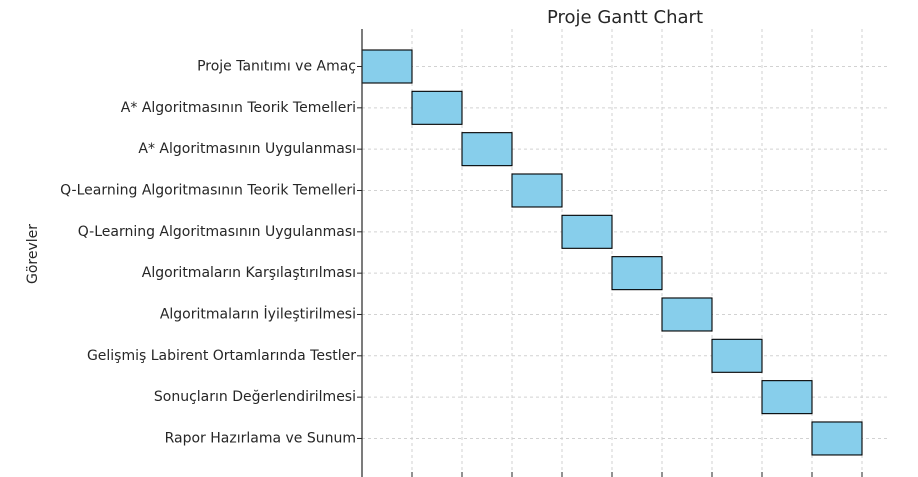 Image resolution: width=918 pixels, height=477 pixels. What do you see at coordinates (247, 149) in the screenshot?
I see `y-tick-label: A* Algoritmasının Uygulanması` at bounding box center [247, 149].